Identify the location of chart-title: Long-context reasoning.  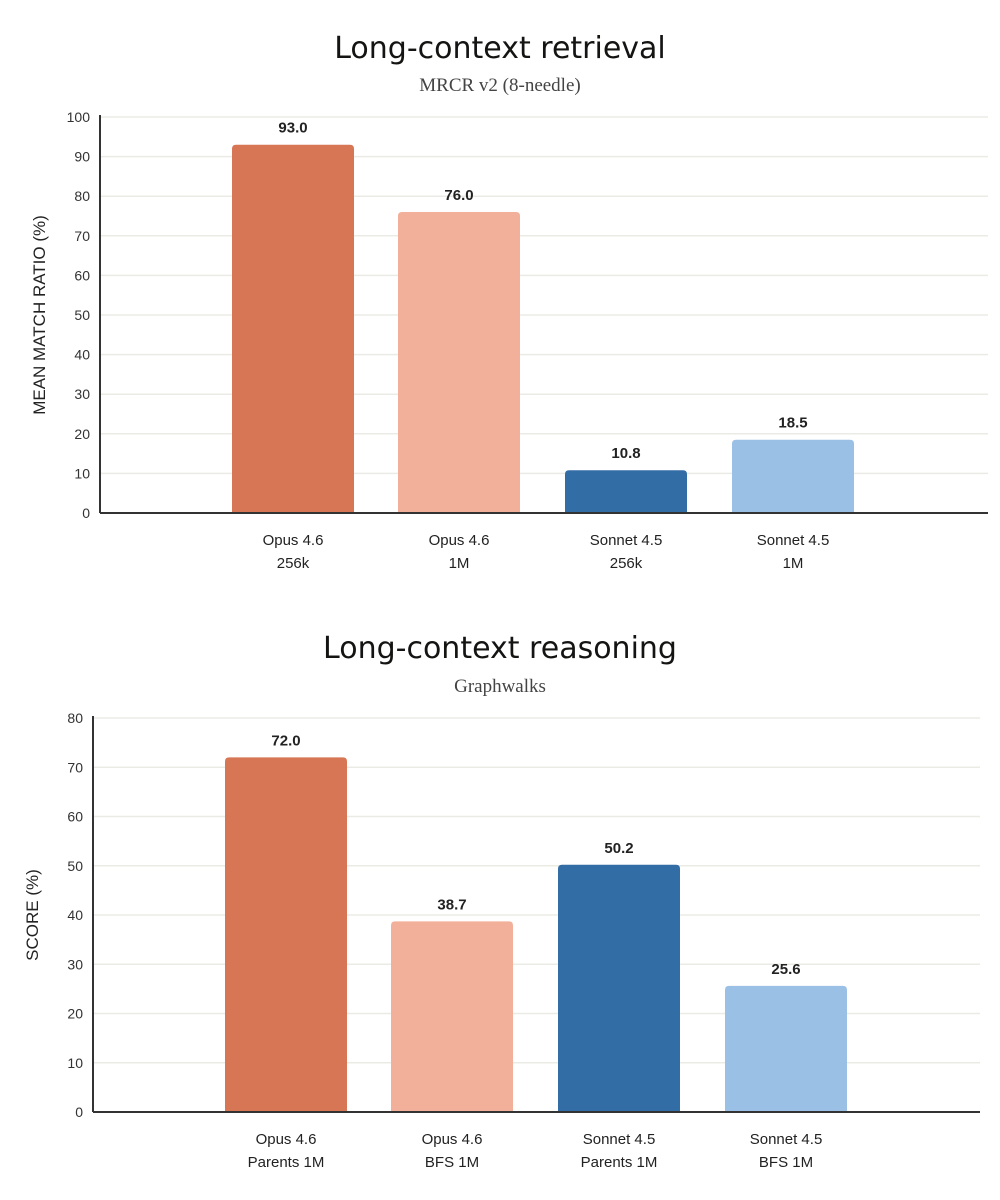
(500, 648).